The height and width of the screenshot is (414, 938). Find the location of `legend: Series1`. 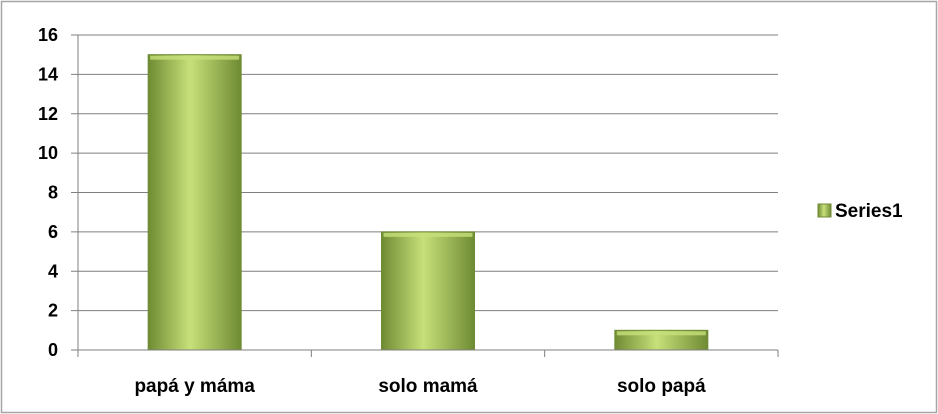

legend: Series1 is located at coordinates (860, 211).